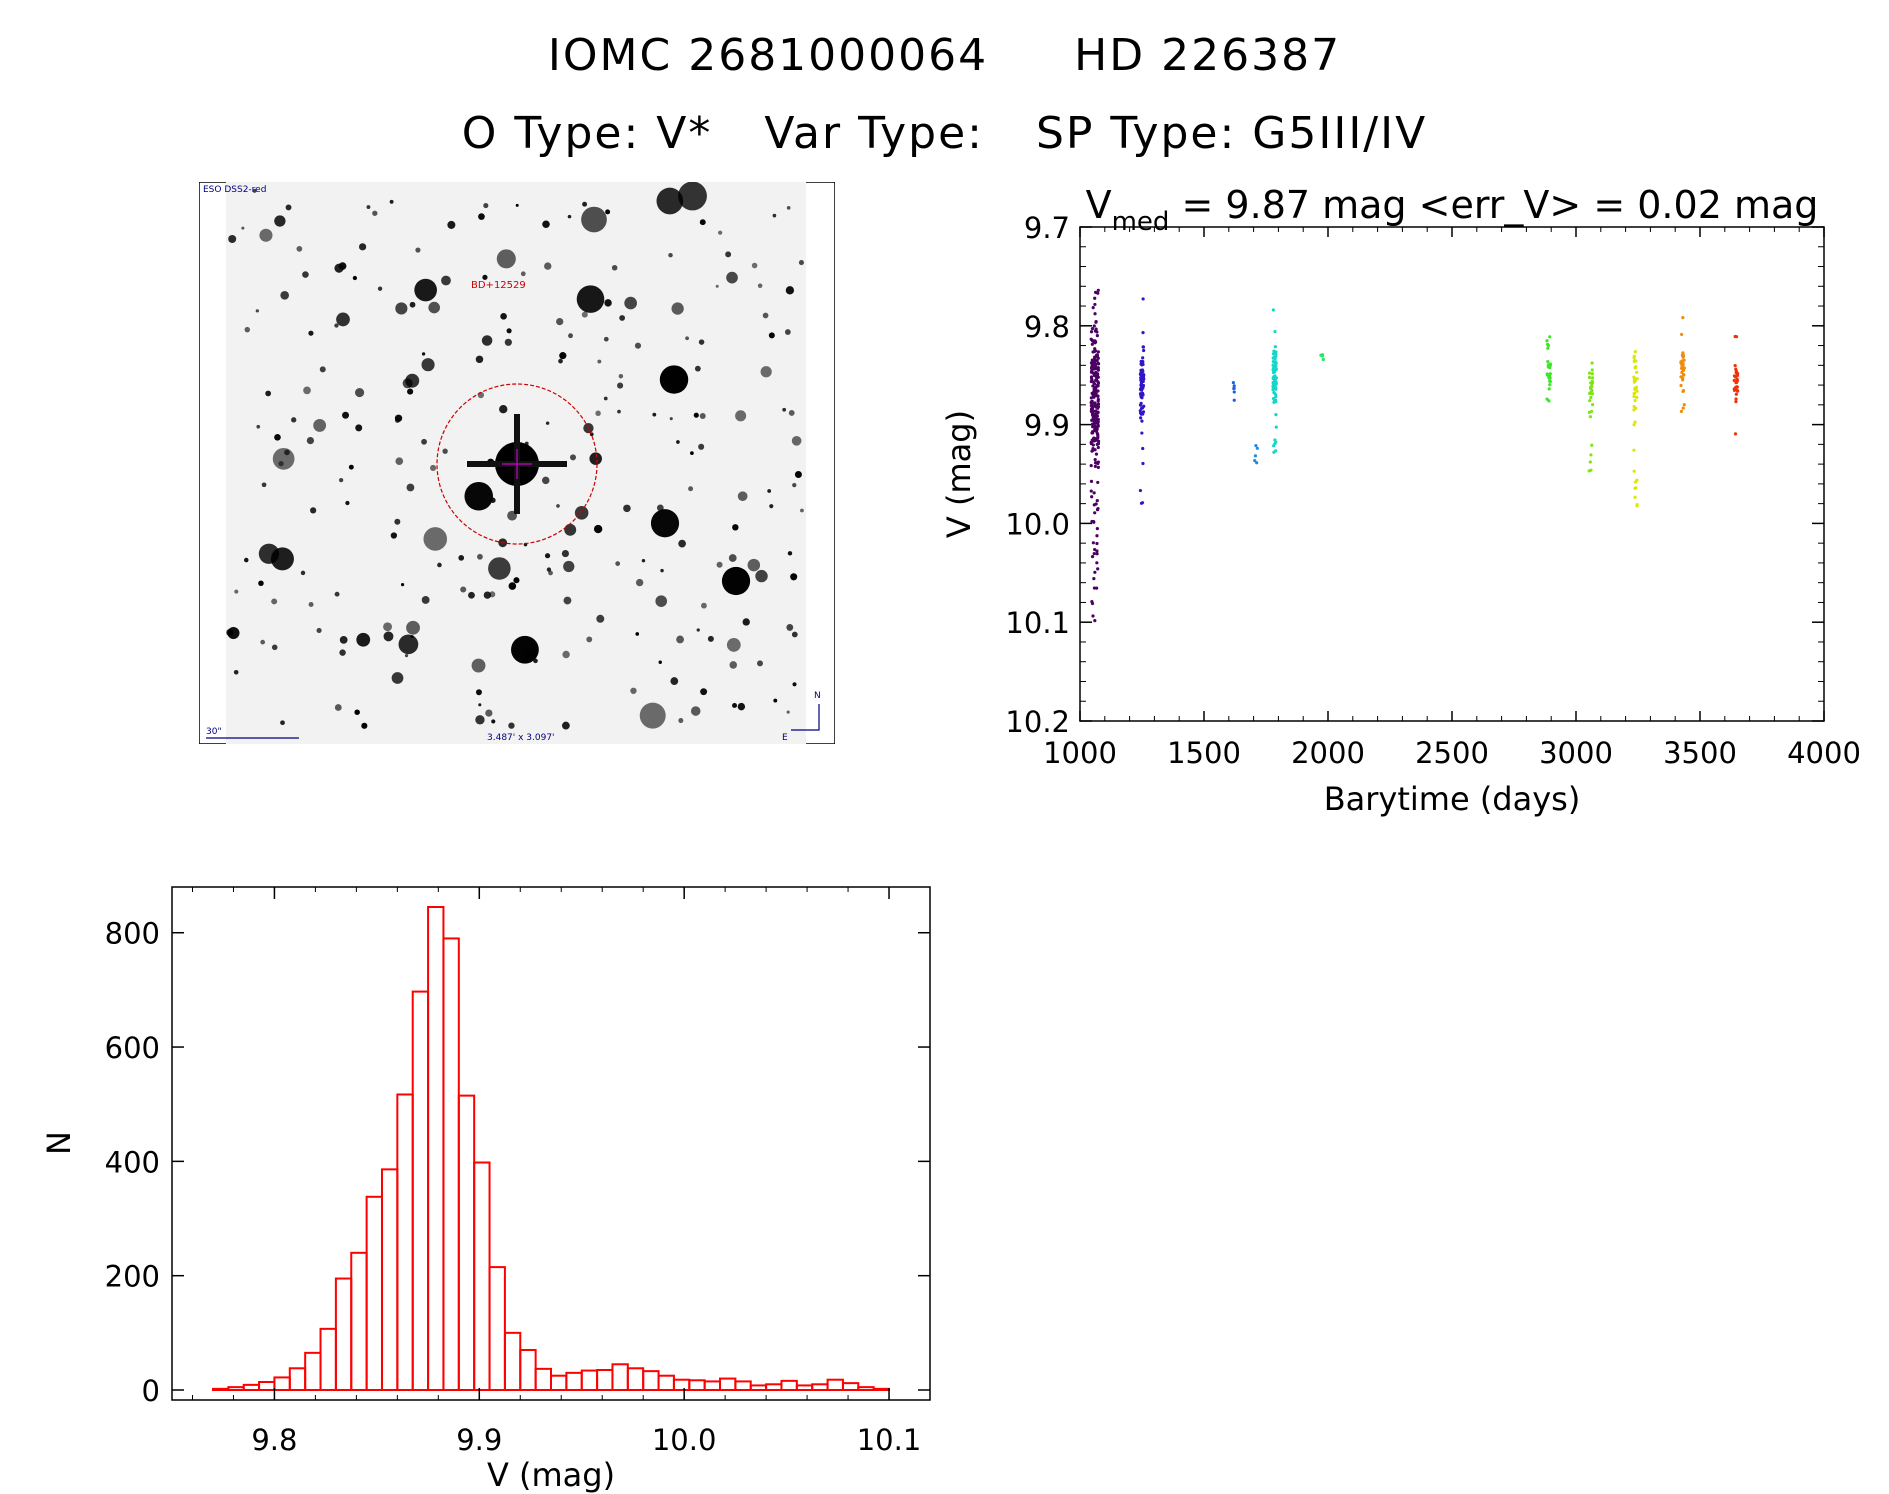 The height and width of the screenshot is (1494, 1889). I want to click on variable-type: Var Type:, so click(874, 133).